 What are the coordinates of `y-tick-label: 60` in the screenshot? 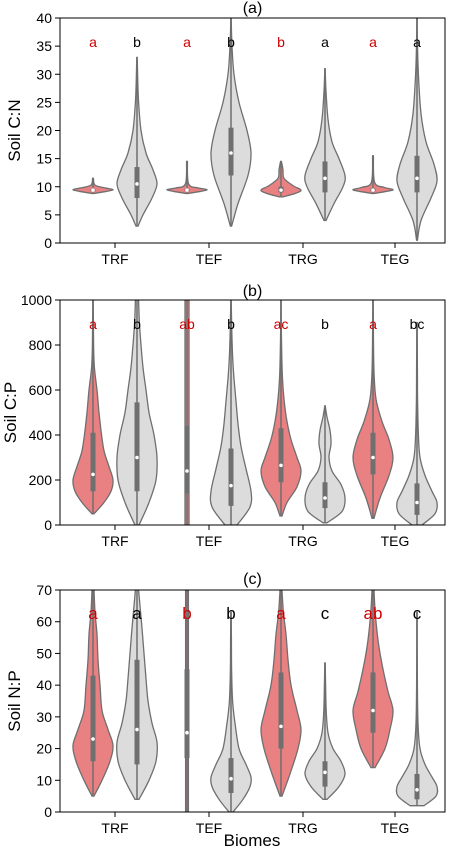 It's located at (44, 622).